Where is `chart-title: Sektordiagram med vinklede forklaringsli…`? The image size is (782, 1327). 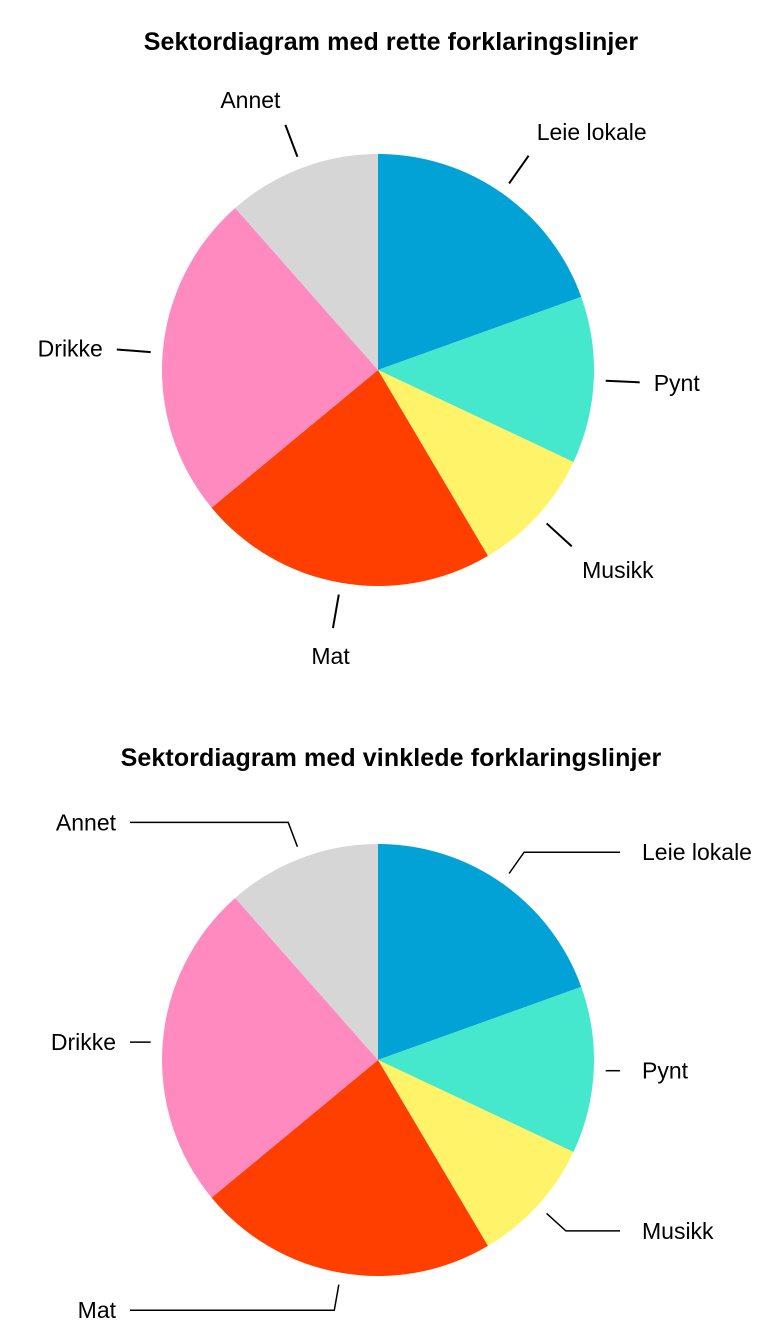
chart-title: Sektordiagram med vinklede forklaringsli… is located at coordinates (391, 758).